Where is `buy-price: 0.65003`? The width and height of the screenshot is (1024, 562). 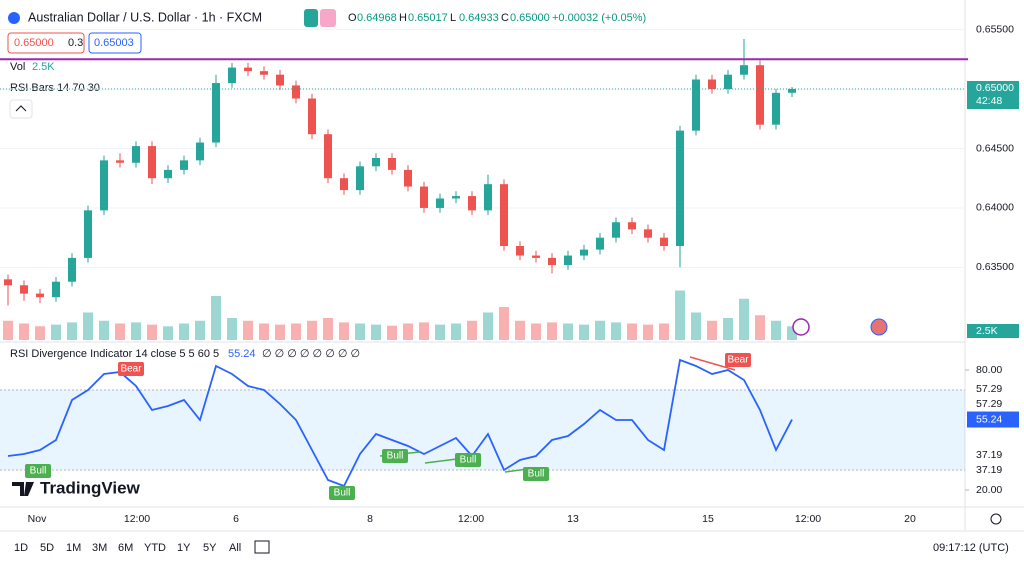
buy-price: 0.65003 is located at coordinates (114, 43).